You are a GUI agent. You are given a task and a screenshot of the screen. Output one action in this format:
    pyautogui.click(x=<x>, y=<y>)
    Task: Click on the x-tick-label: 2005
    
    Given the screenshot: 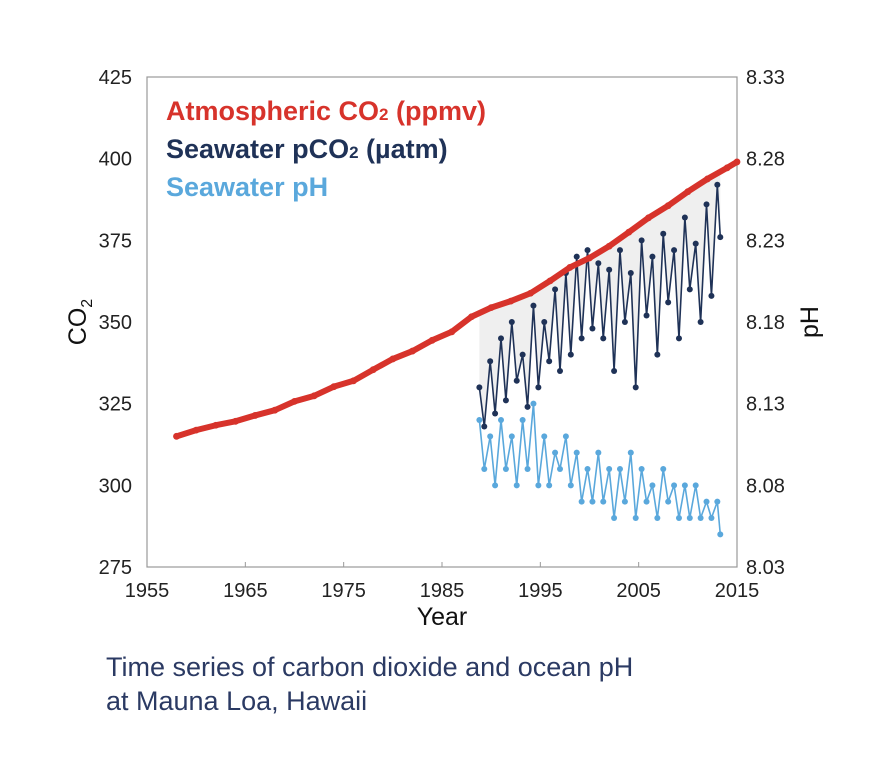 What is the action you would take?
    pyautogui.click(x=638, y=591)
    